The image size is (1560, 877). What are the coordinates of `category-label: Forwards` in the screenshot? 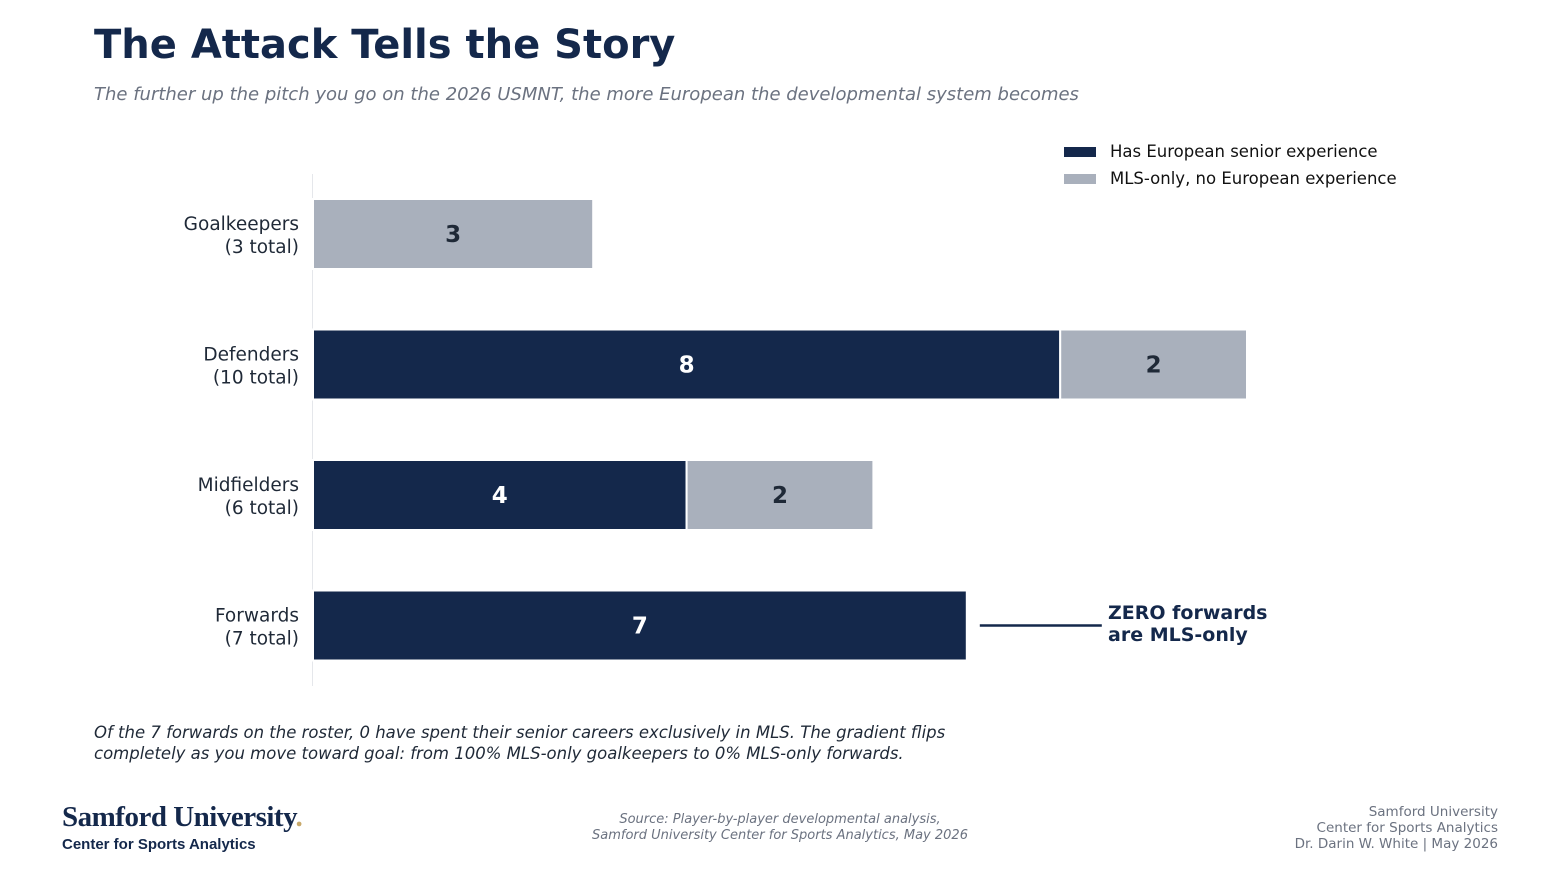 It's located at (257, 616).